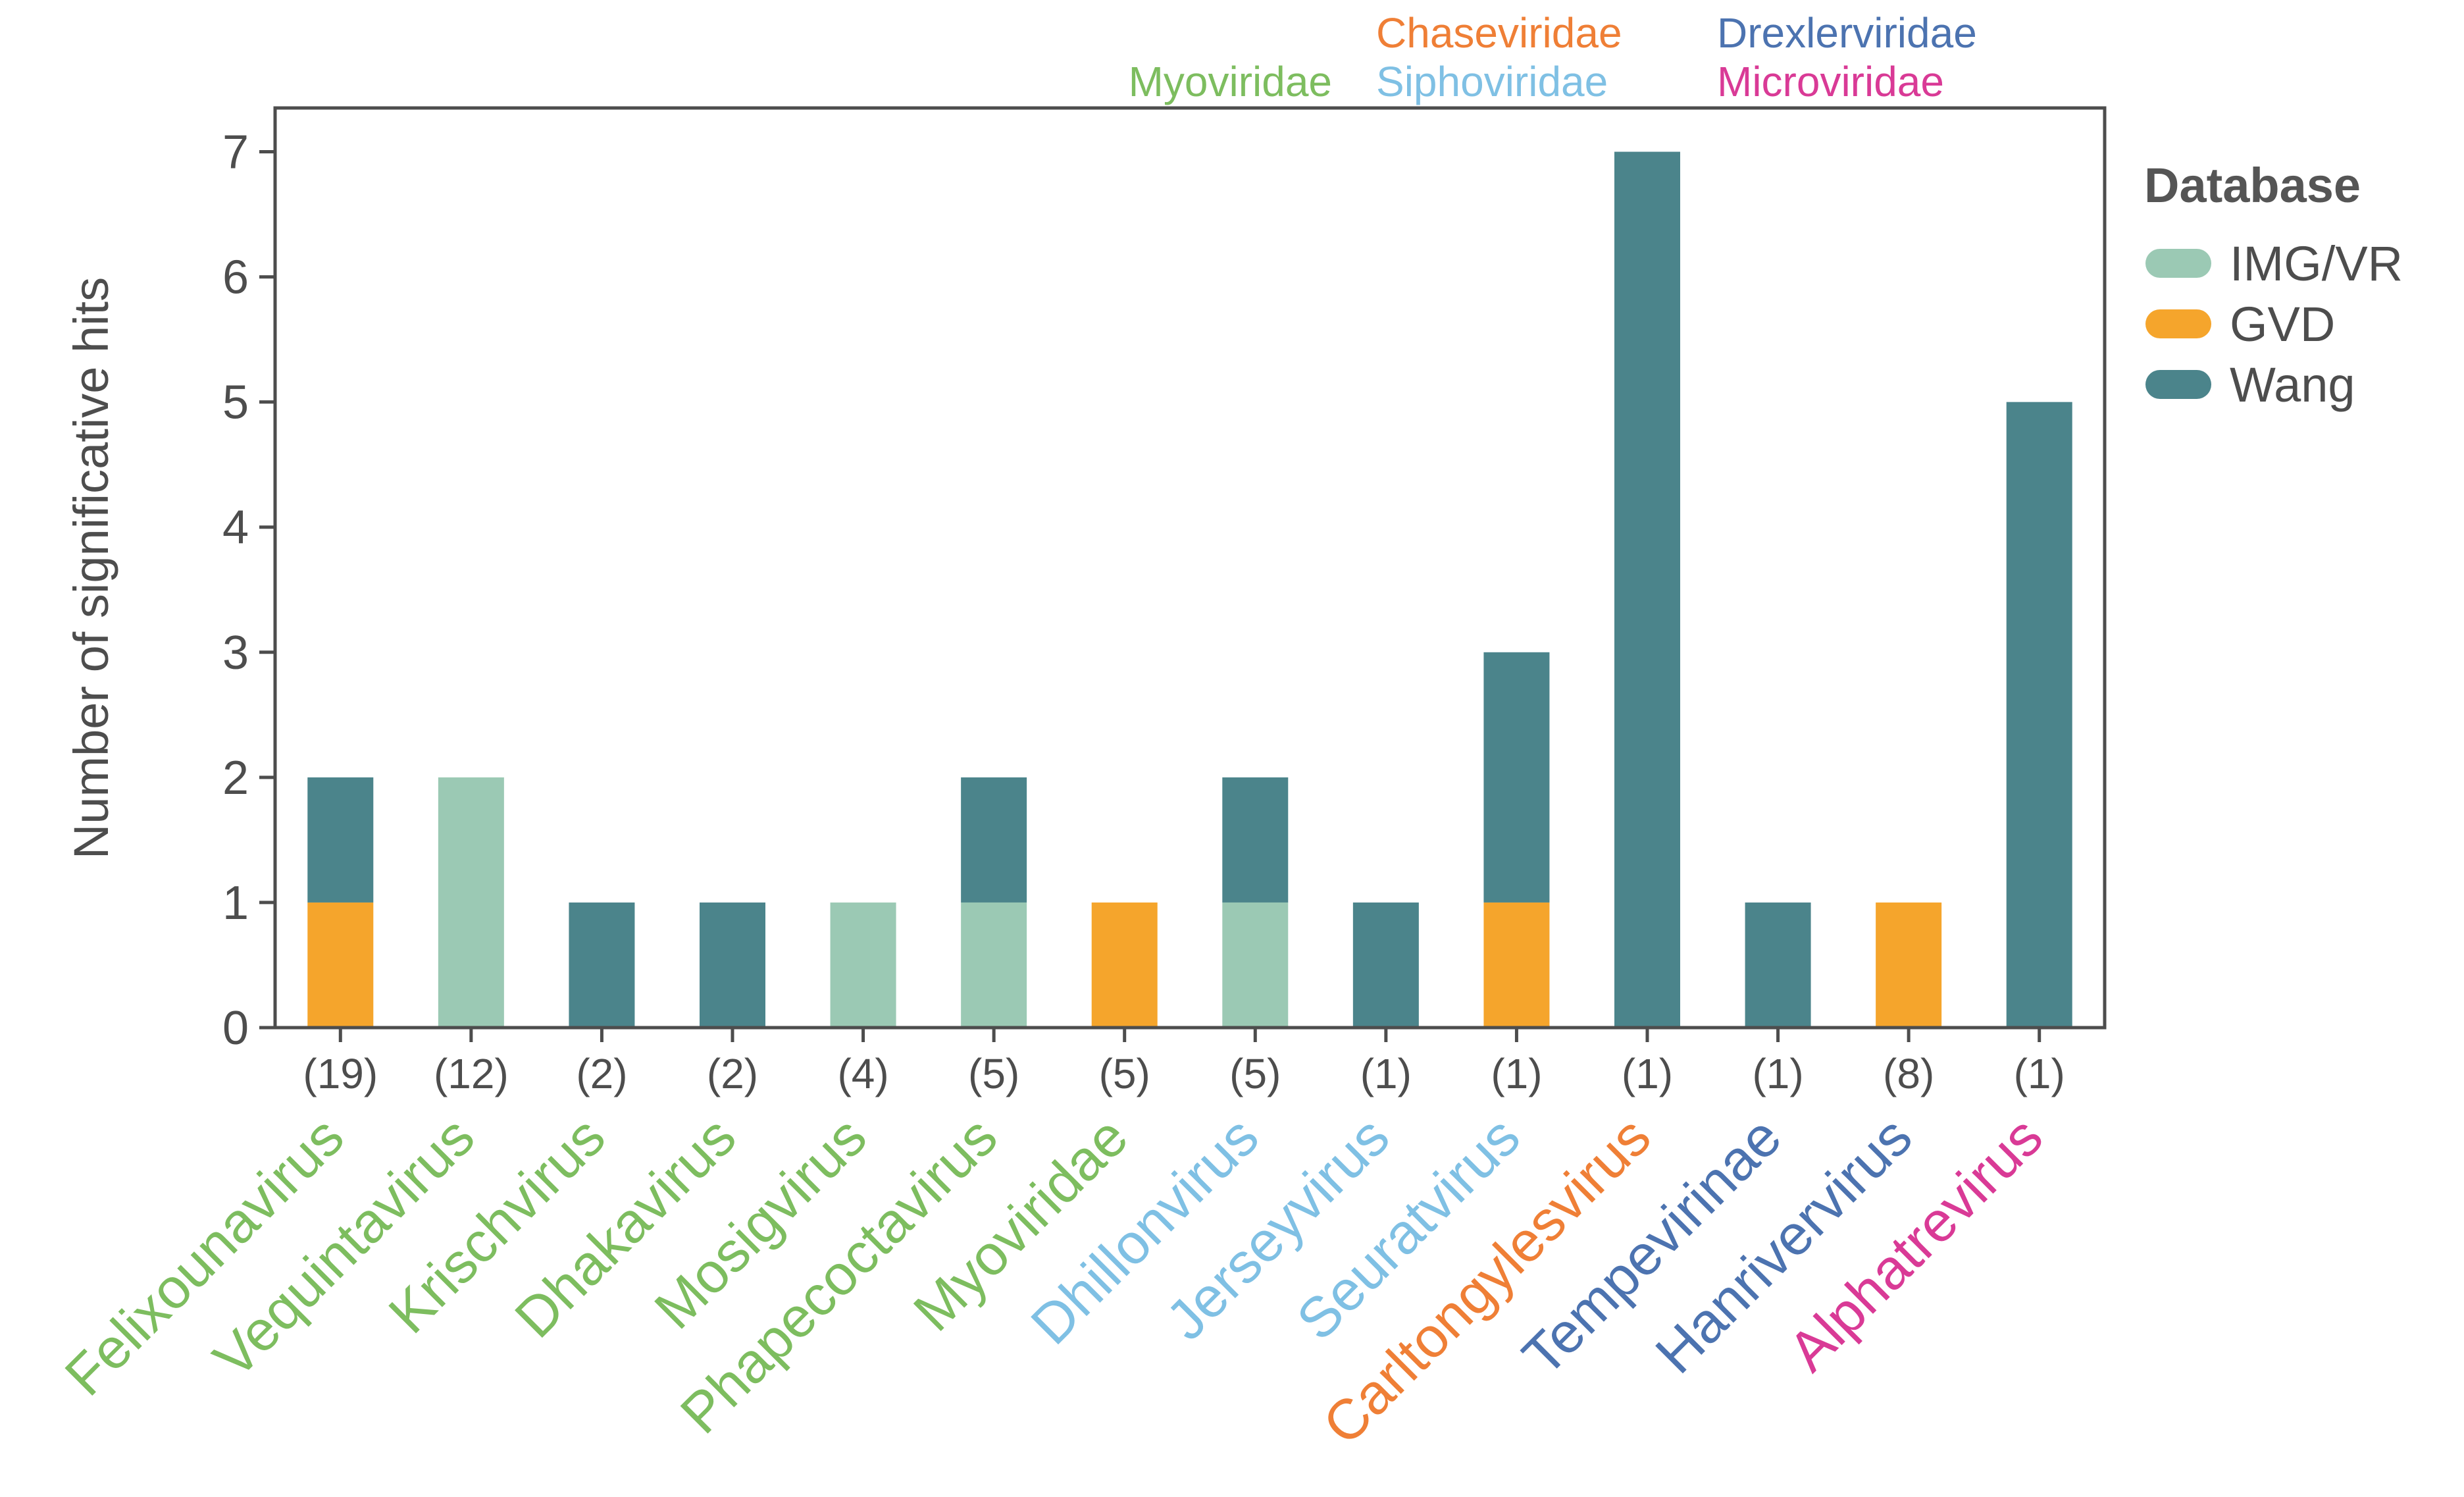 The height and width of the screenshot is (1497, 2464). I want to click on legend-swatch-gvd, so click(2178, 323).